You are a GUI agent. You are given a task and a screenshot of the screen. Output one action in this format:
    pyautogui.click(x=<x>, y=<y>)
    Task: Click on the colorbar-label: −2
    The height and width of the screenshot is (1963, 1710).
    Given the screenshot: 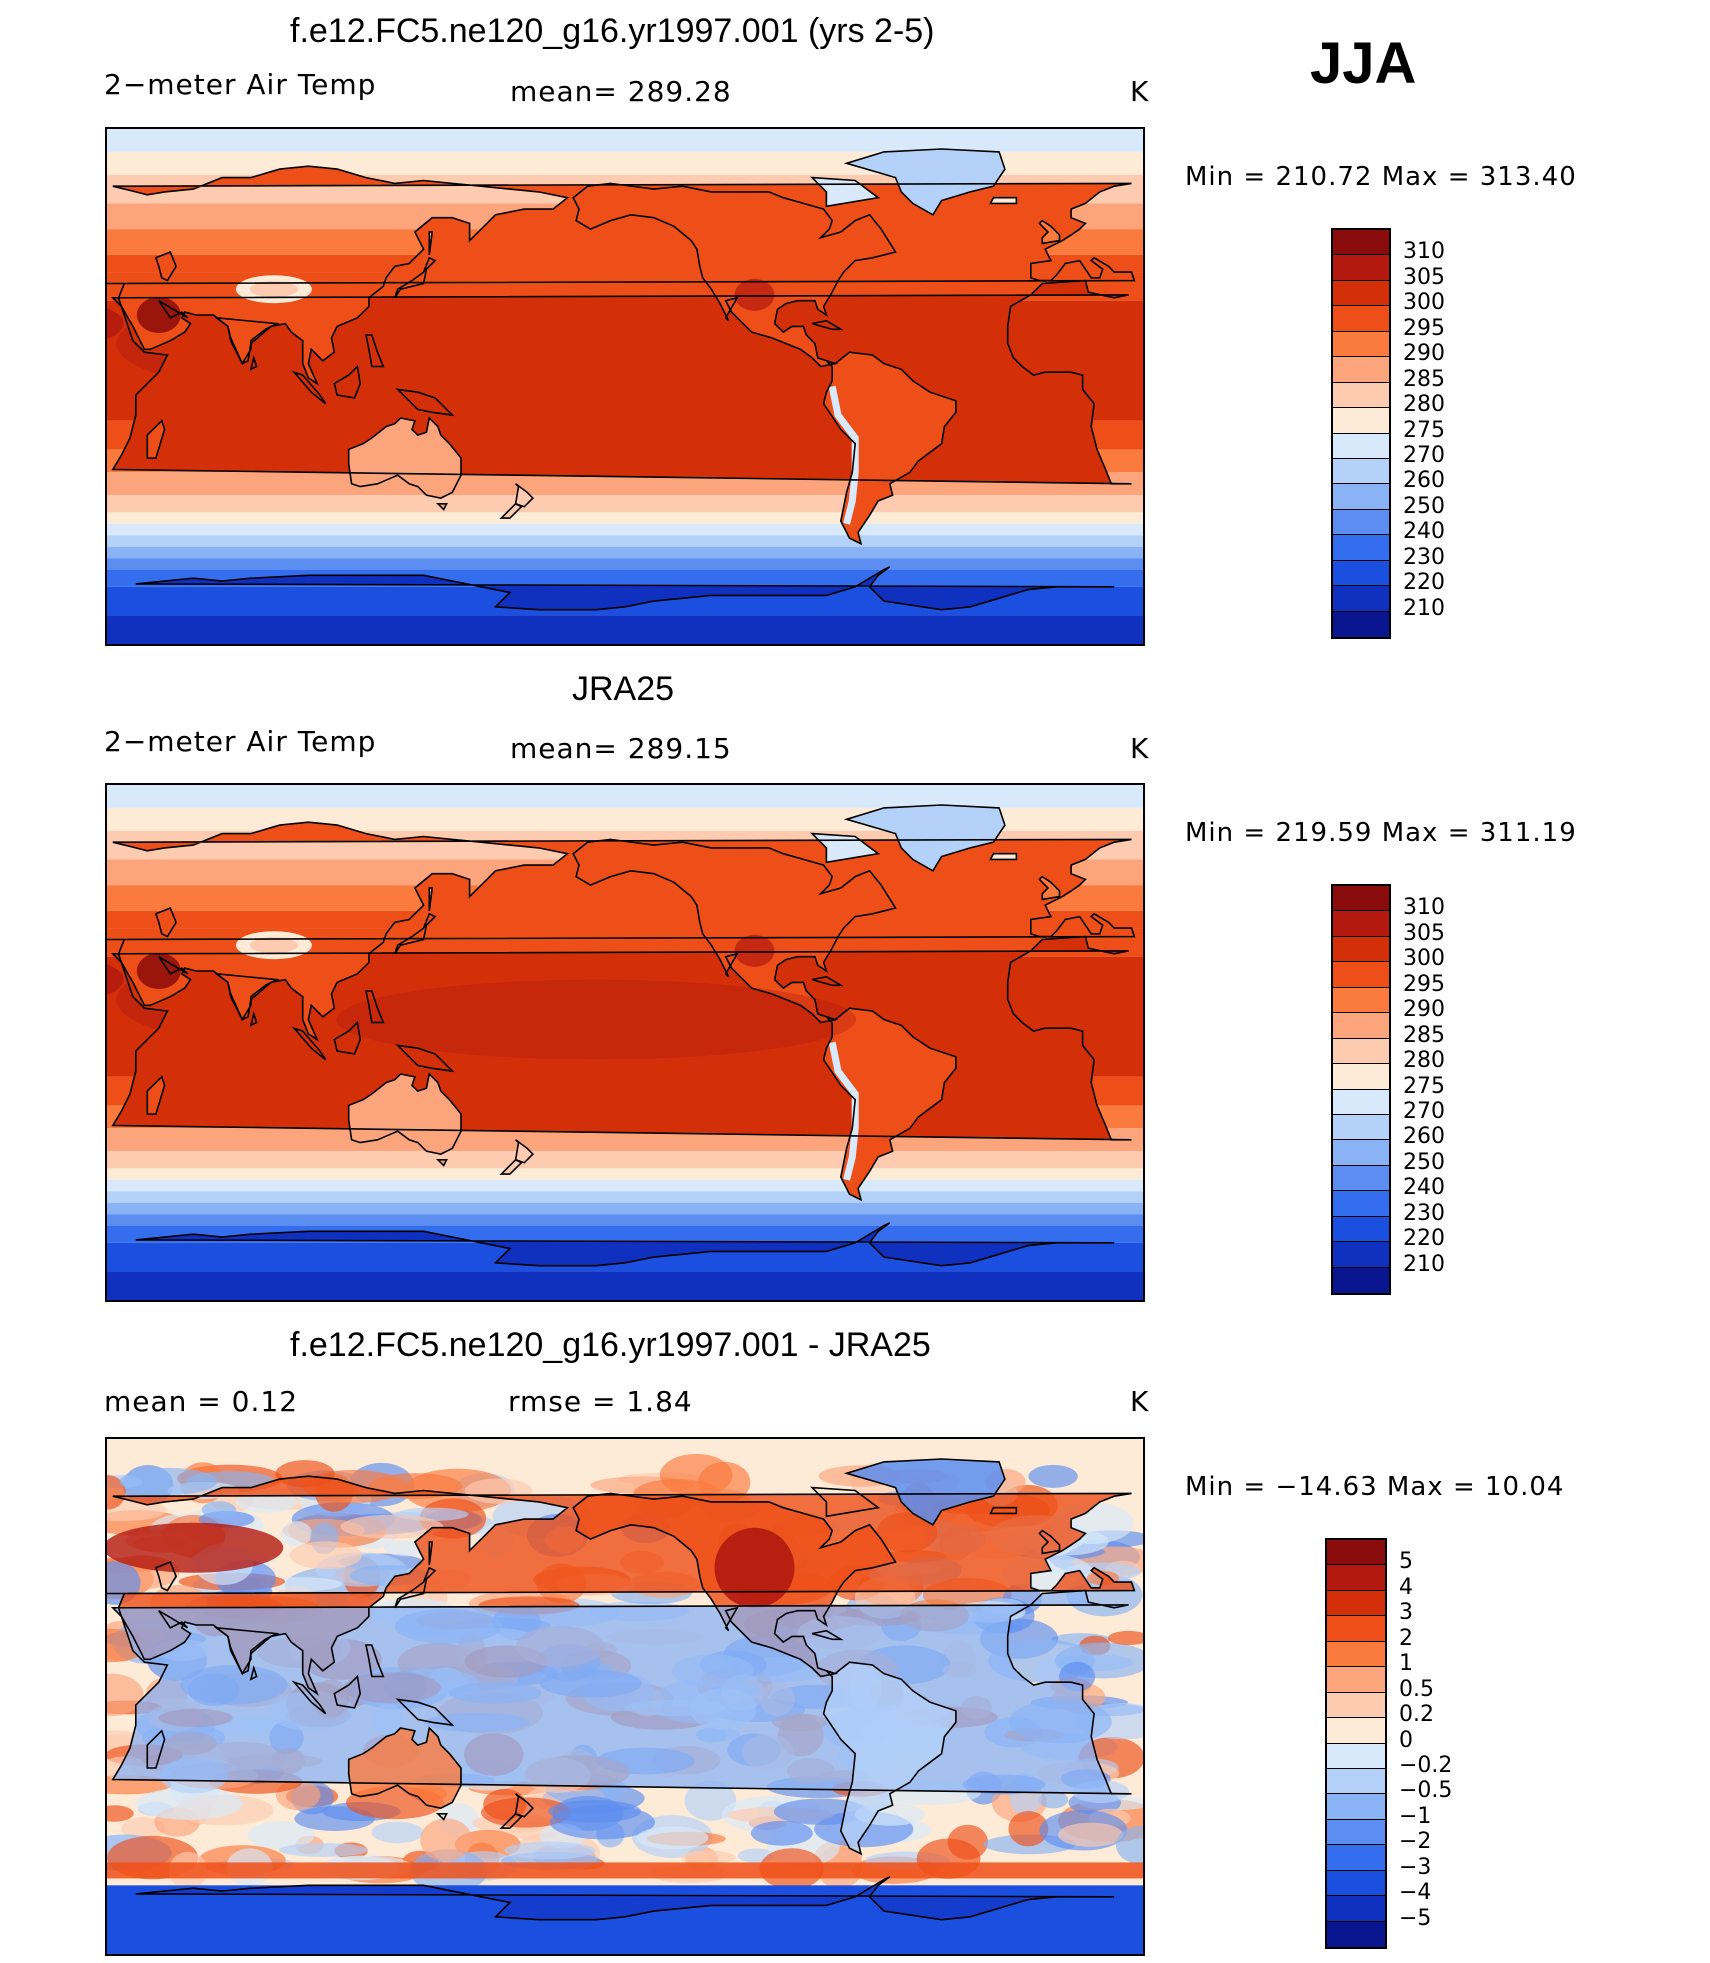 What is the action you would take?
    pyautogui.click(x=1415, y=1842)
    